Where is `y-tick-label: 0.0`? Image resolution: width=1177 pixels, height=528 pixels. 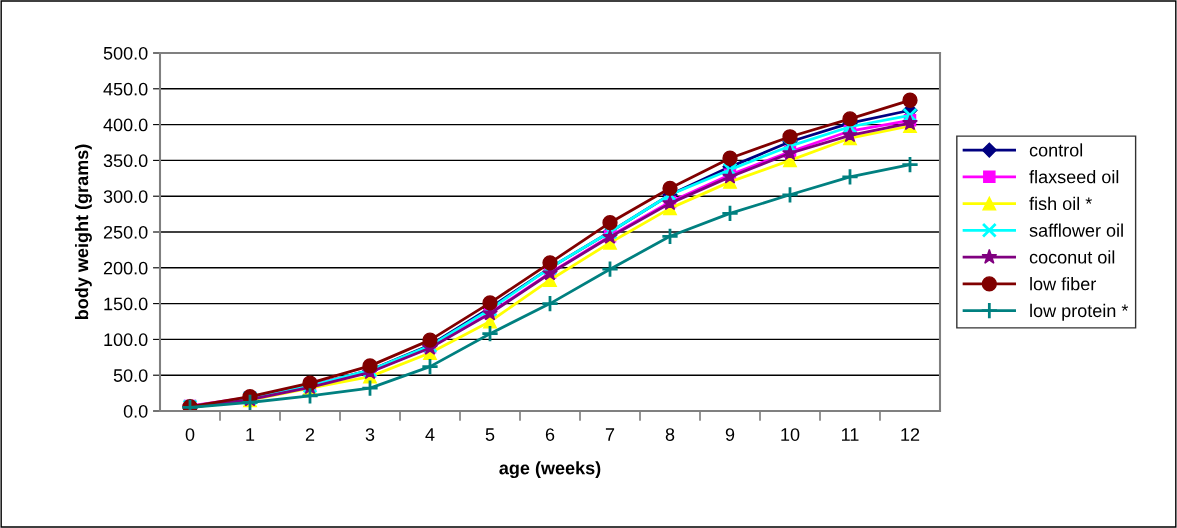 y-tick-label: 0.0 is located at coordinates (135, 411).